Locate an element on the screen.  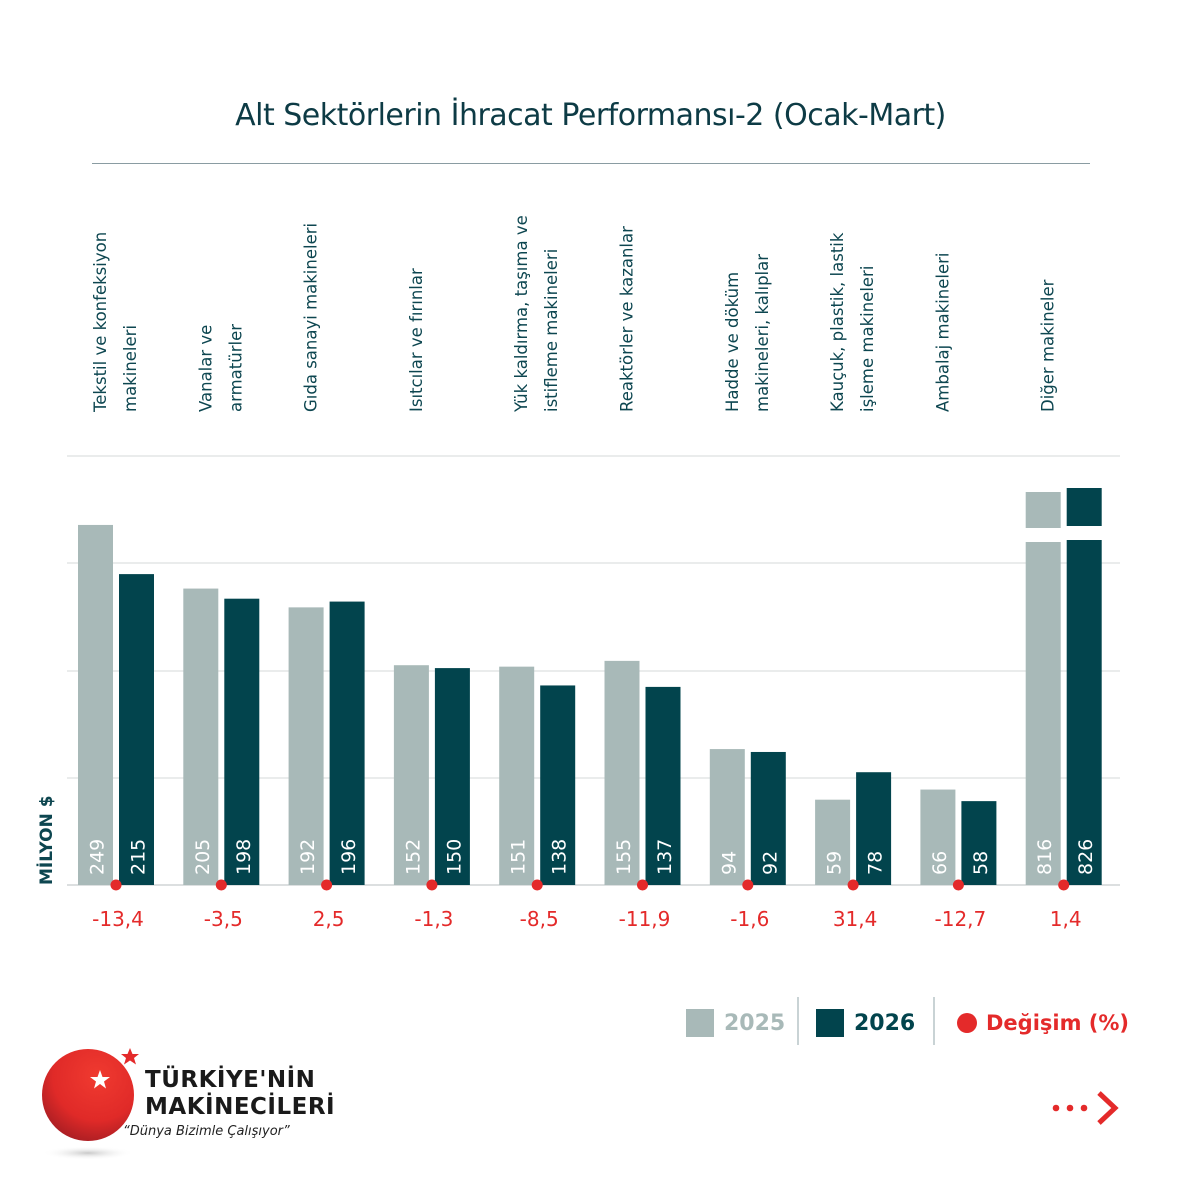
legend-item-change: Değişim (%) is located at coordinates (1043, 1023).